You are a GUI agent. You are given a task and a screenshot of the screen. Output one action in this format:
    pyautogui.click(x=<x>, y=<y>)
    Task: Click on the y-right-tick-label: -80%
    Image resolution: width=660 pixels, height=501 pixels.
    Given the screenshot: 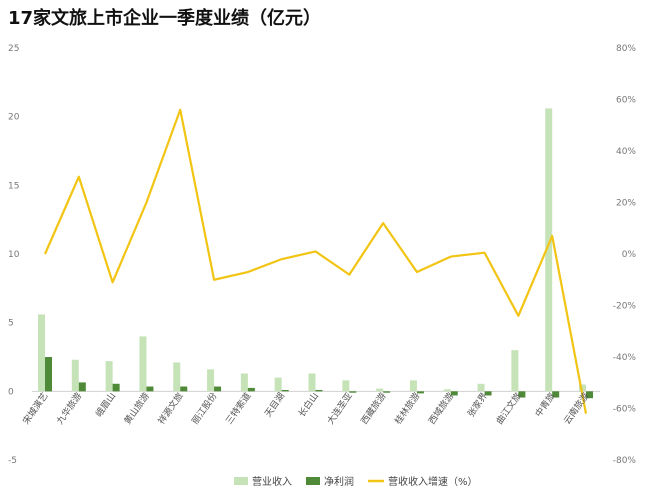 What is the action you would take?
    pyautogui.click(x=625, y=461)
    